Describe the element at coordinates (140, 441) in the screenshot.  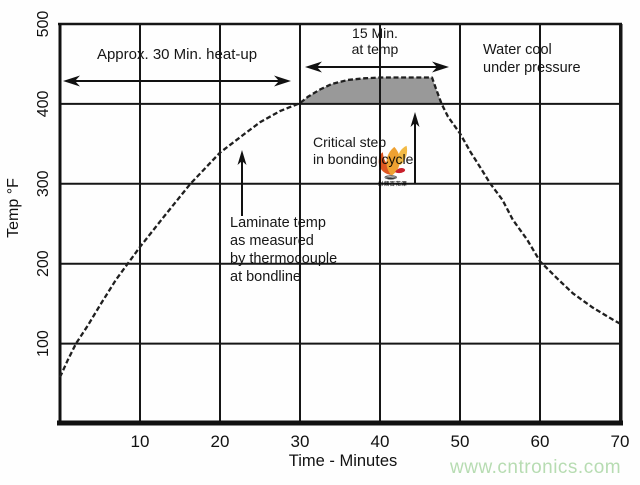
I see `x-tick-label: 10` at that location.